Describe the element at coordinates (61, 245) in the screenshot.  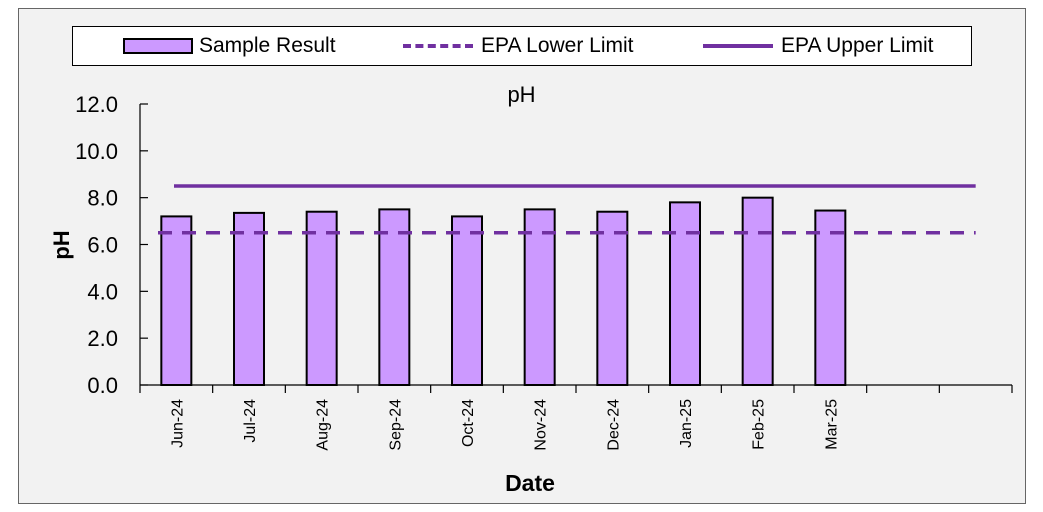
I see `y-axis-label: pH` at that location.